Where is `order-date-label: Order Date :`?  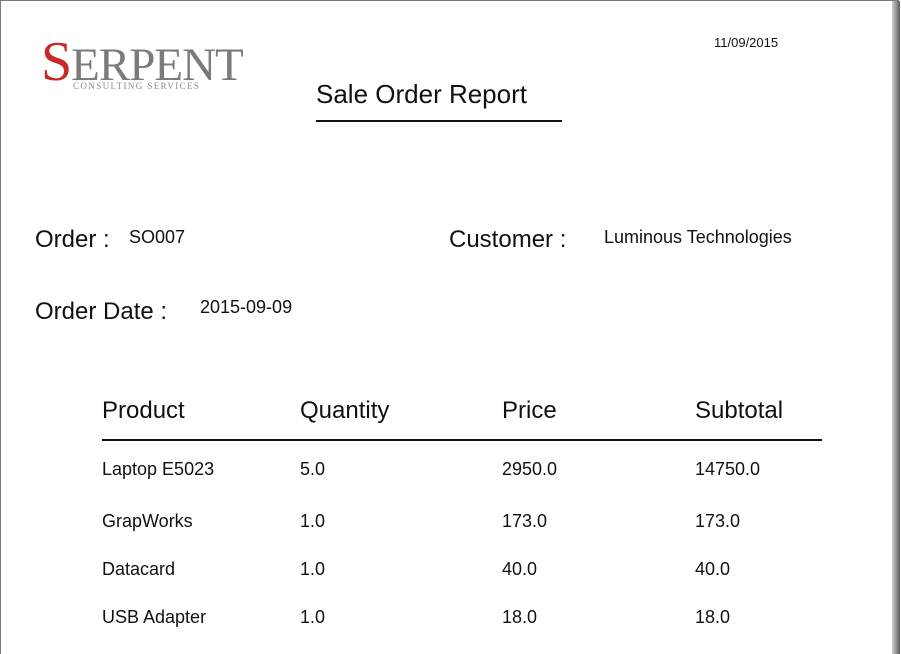 order-date-label: Order Date : is located at coordinates (101, 311).